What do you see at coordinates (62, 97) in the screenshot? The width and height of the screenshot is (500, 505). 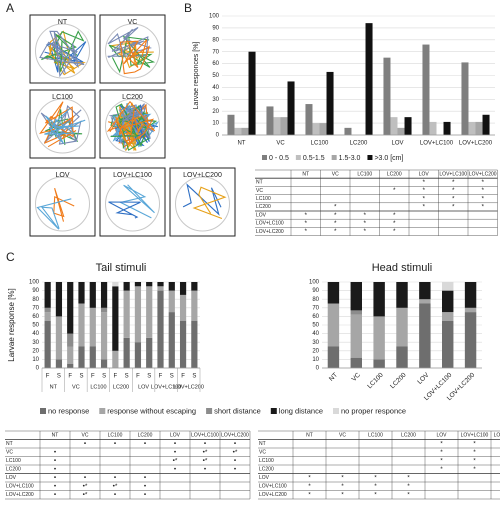 I see `trajectory-label: LC100` at bounding box center [62, 97].